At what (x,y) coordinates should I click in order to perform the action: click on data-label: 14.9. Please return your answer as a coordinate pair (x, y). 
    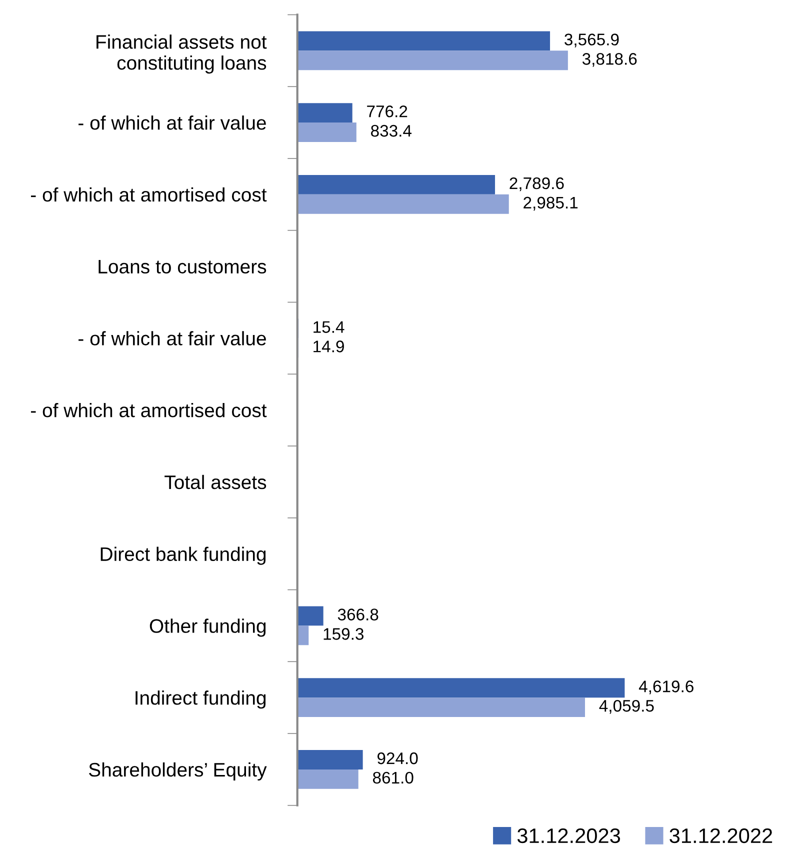
    Looking at the image, I should click on (329, 346).